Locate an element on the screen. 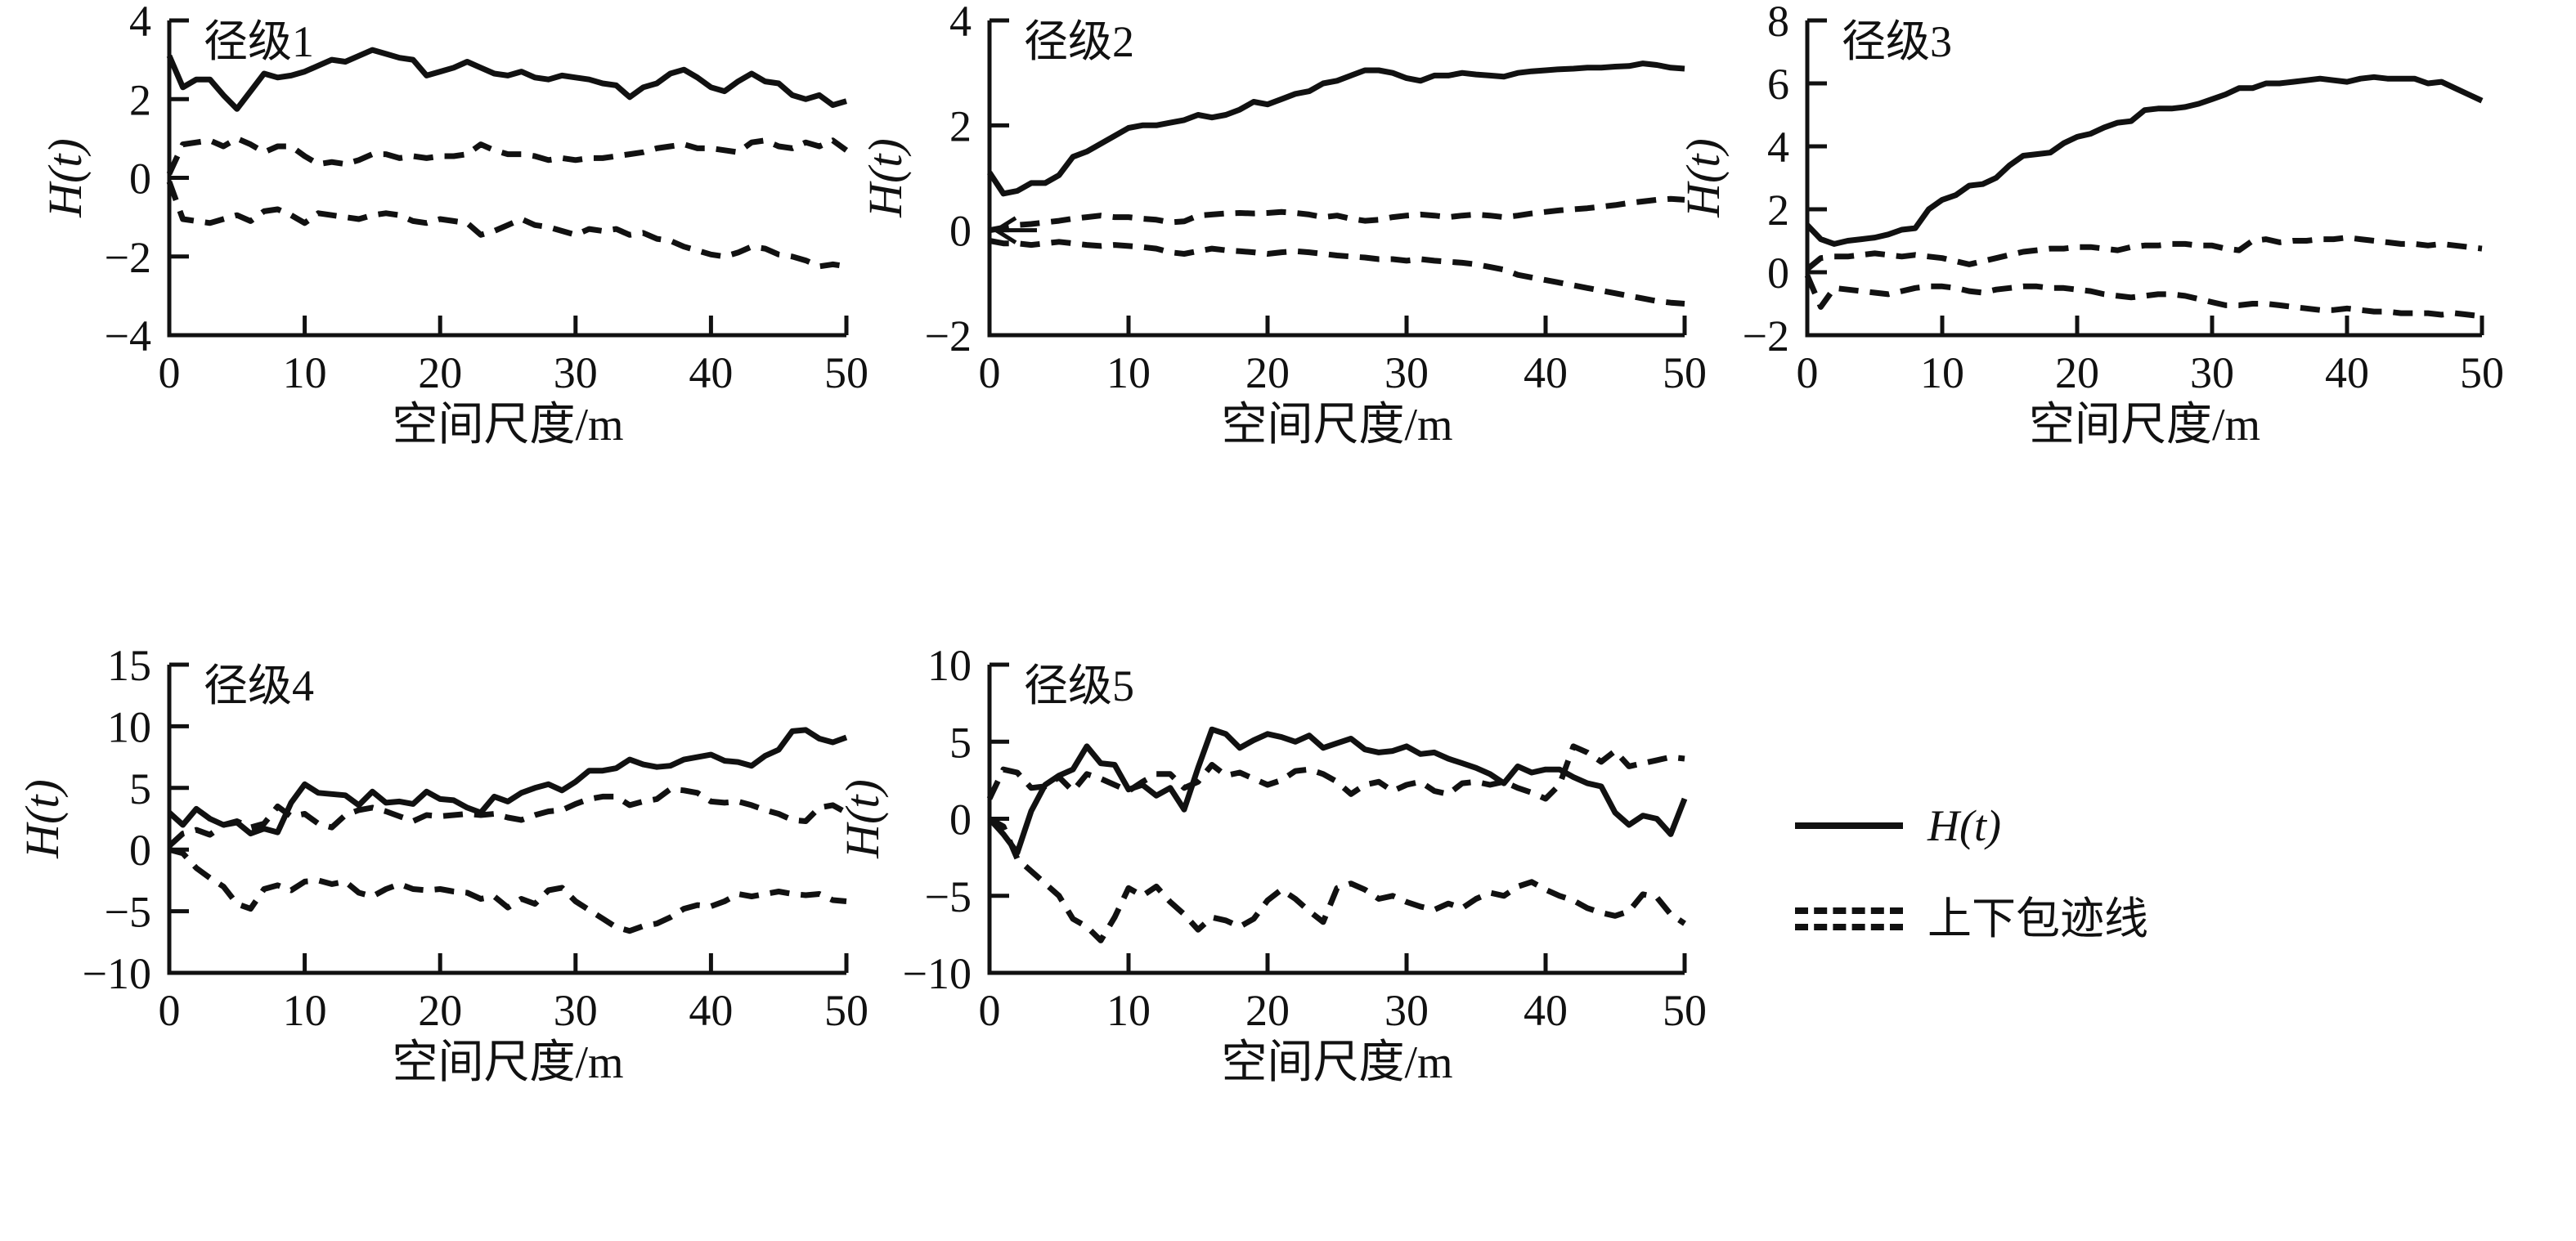  subplot-title: 径级2 is located at coordinates (1079, 41).